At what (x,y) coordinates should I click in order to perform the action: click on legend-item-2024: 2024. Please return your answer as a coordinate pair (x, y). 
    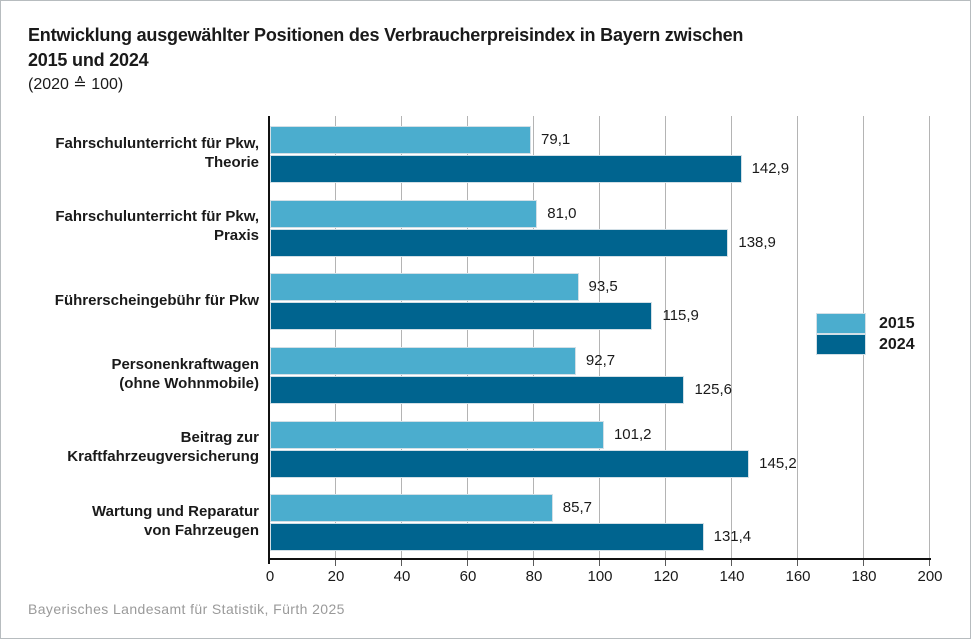
    Looking at the image, I should click on (865, 344).